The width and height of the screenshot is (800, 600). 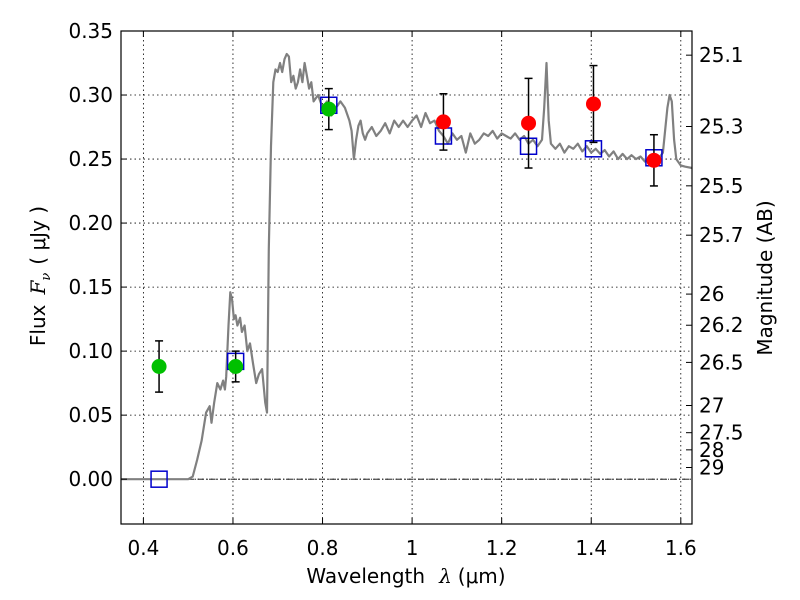 What do you see at coordinates (711, 405) in the screenshot?
I see `right-tick-label: 27` at bounding box center [711, 405].